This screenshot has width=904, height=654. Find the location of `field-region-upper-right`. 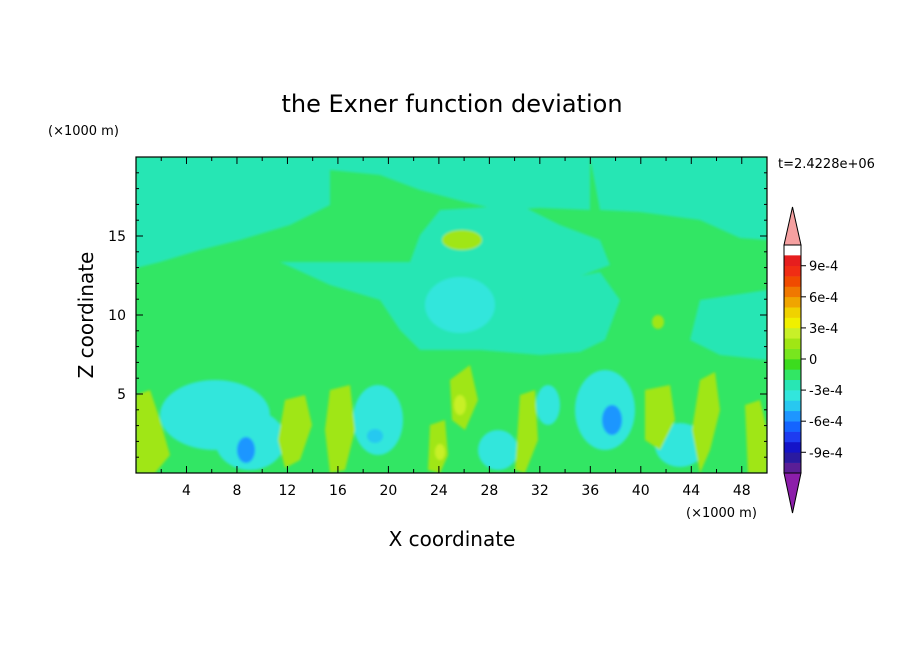

field-region-upper-right is located at coordinates (678, 198).